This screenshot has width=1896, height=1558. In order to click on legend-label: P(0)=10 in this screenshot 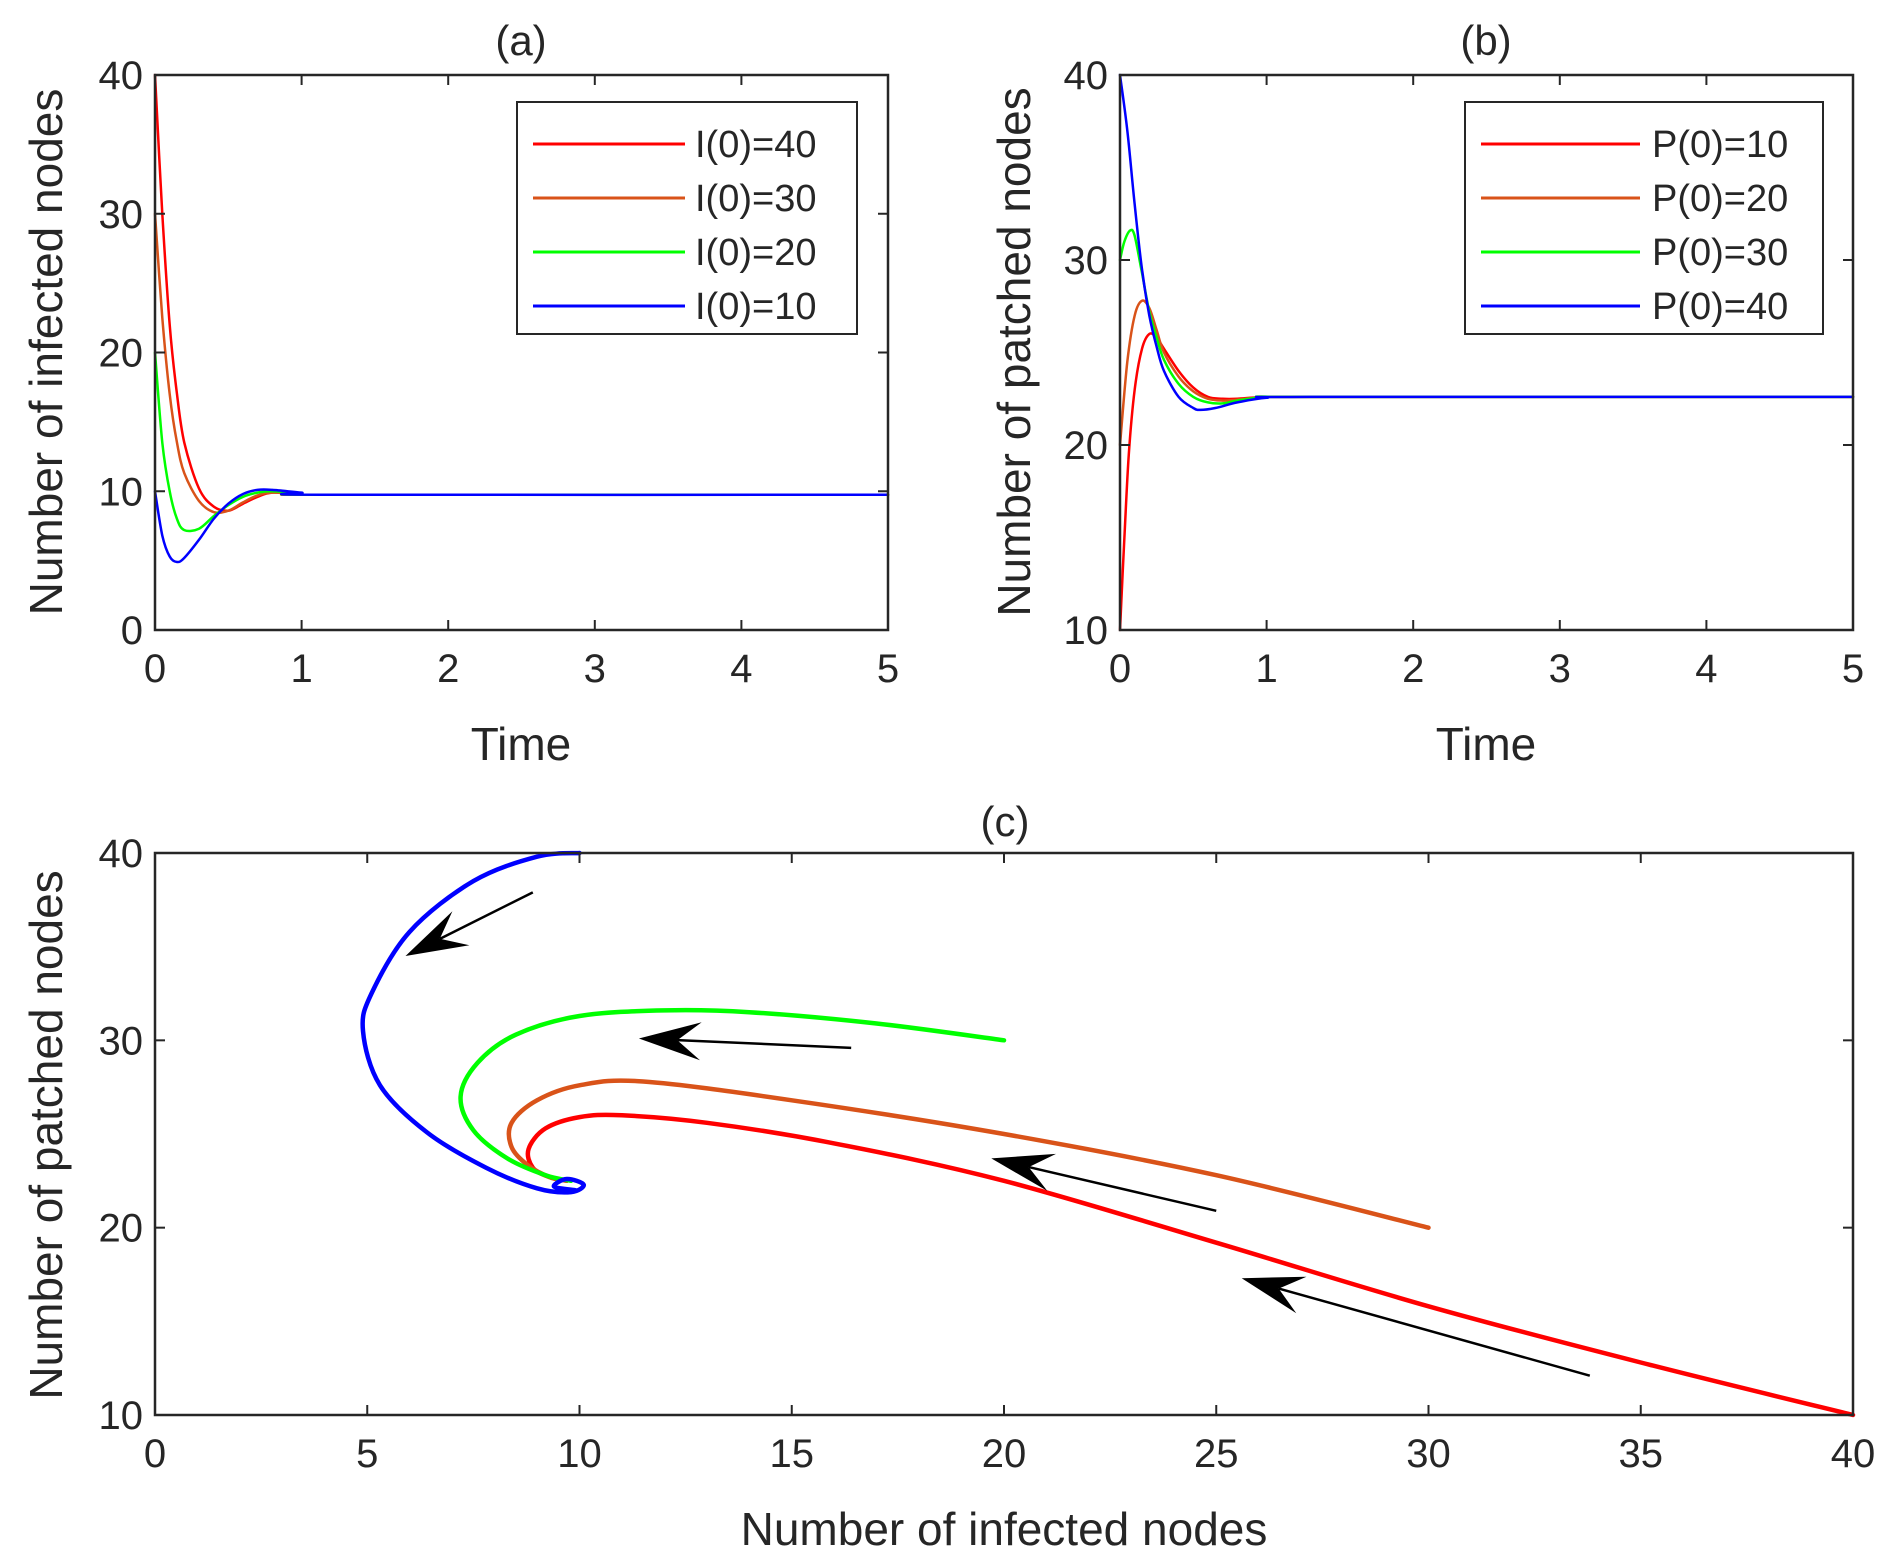, I will do `click(1720, 145)`.